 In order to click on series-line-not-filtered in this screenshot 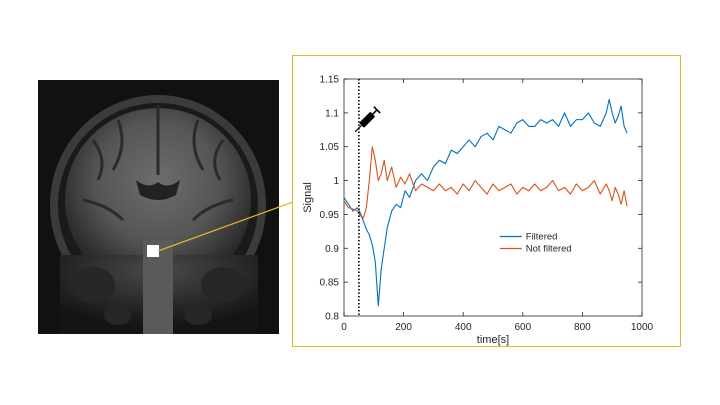, I will do `click(485, 182)`.